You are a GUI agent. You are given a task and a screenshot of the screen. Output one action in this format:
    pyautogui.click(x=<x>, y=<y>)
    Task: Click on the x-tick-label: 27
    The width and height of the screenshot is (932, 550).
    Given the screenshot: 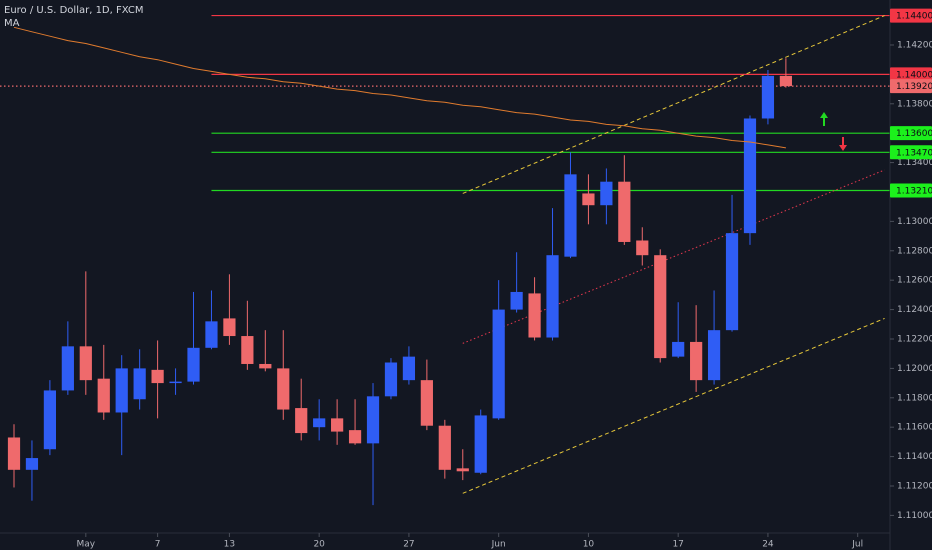 What is the action you would take?
    pyautogui.click(x=408, y=545)
    